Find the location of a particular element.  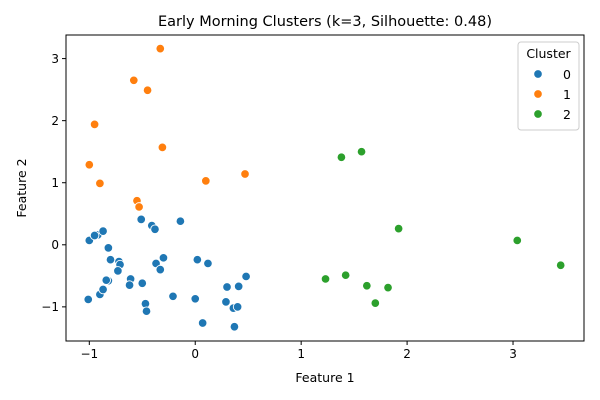

legend-label: 1 is located at coordinates (567, 94).